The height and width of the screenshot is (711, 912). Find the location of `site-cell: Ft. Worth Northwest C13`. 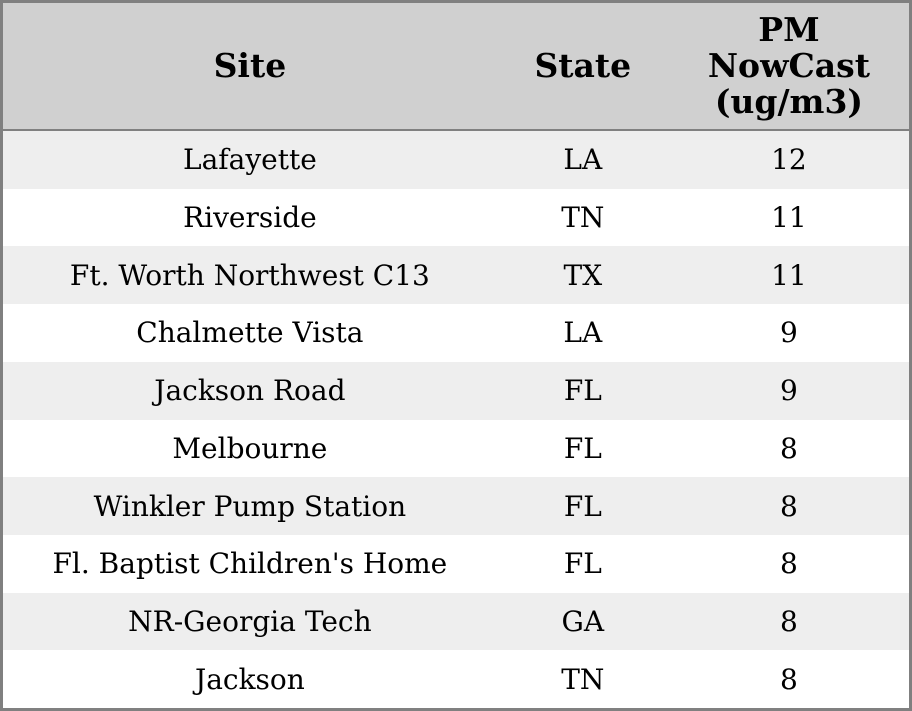

site-cell: Ft. Worth Northwest C13 is located at coordinates (249, 275).